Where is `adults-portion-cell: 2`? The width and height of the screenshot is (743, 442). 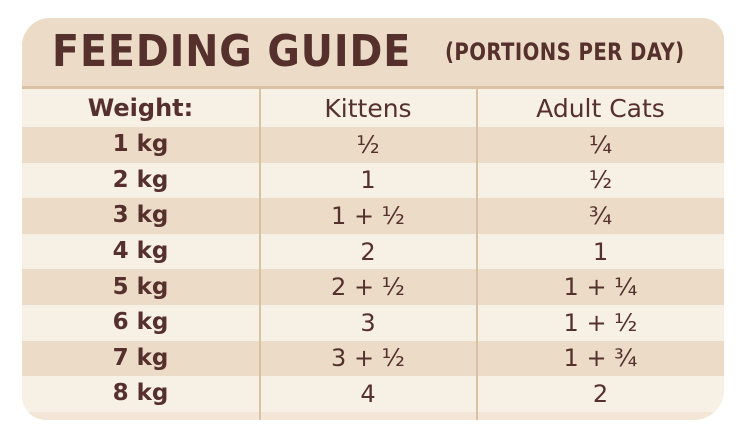 adults-portion-cell: 2 is located at coordinates (600, 393).